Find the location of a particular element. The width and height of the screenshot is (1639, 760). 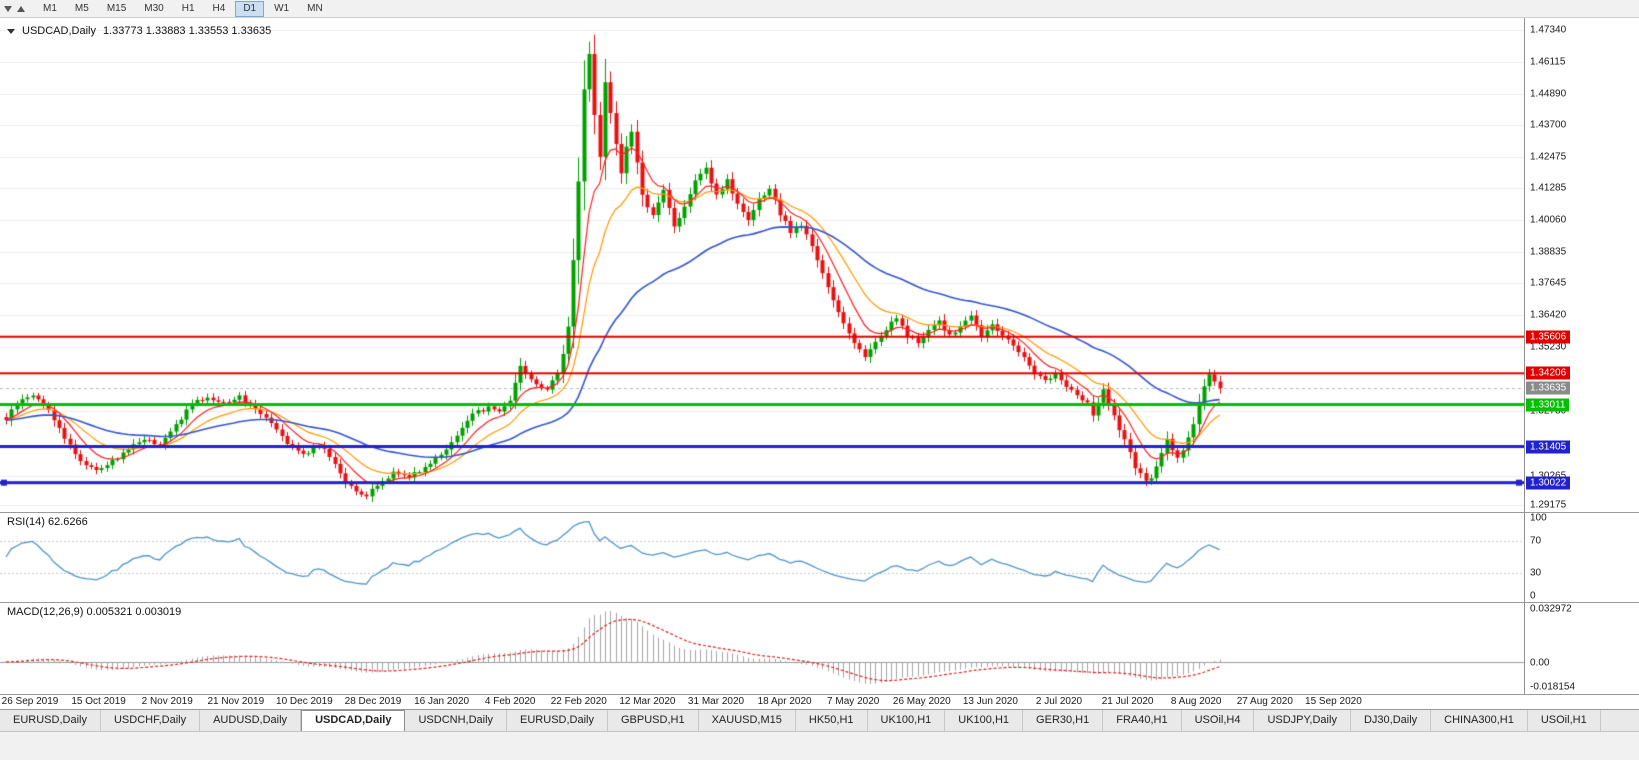

rsi-axis-label: 30 is located at coordinates (1536, 573).